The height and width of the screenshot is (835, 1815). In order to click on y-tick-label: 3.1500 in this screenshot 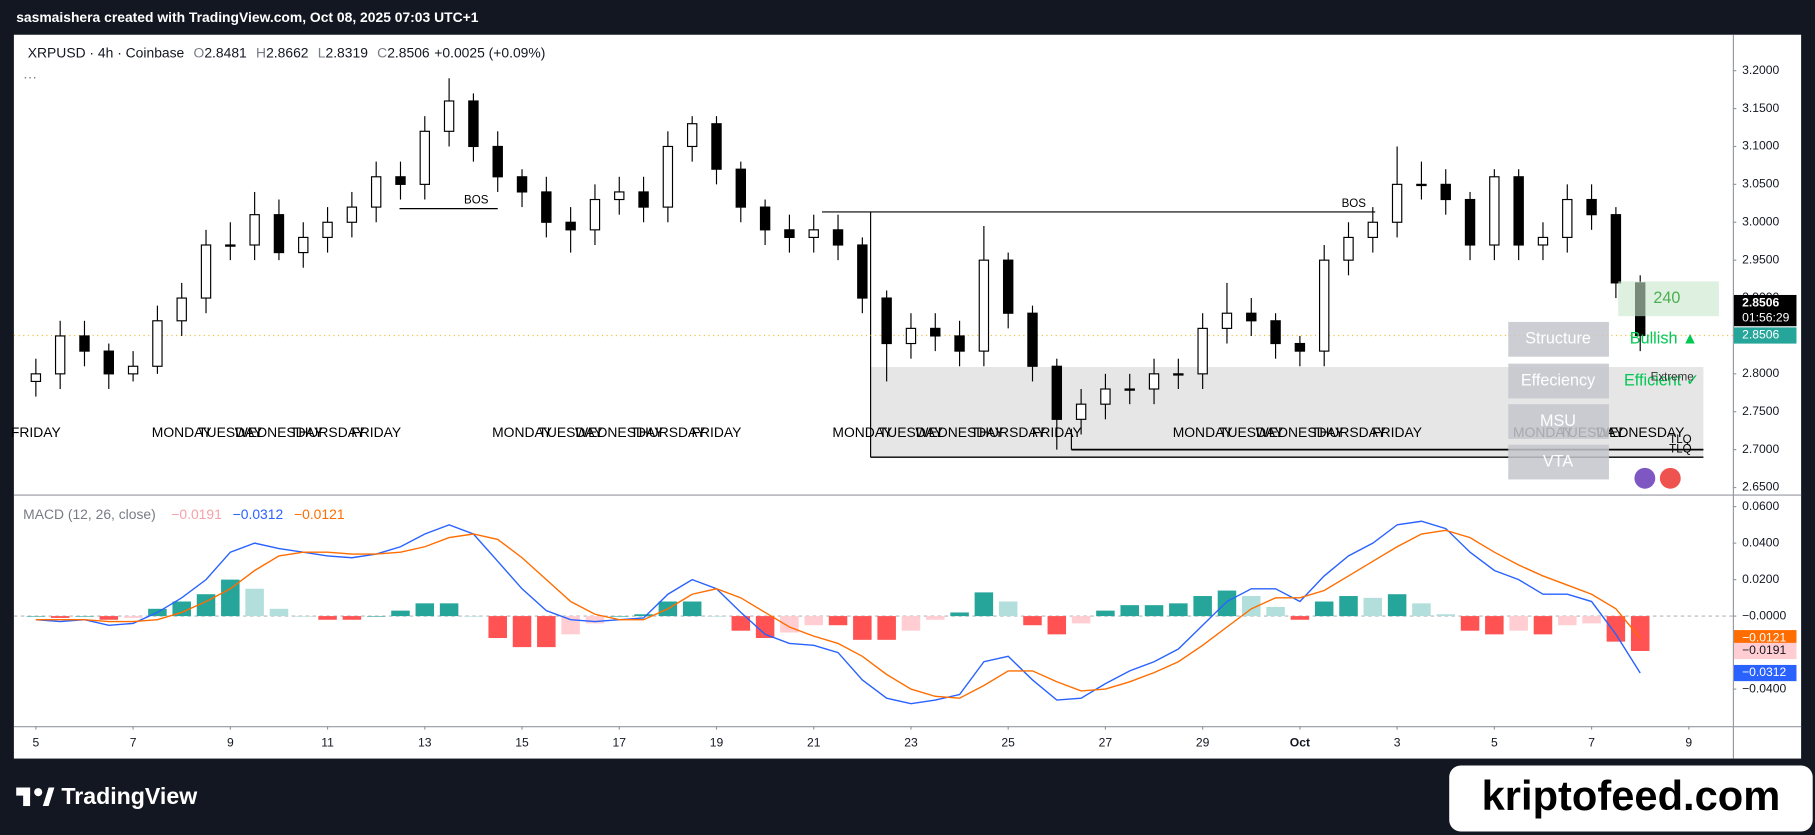, I will do `click(1760, 108)`.